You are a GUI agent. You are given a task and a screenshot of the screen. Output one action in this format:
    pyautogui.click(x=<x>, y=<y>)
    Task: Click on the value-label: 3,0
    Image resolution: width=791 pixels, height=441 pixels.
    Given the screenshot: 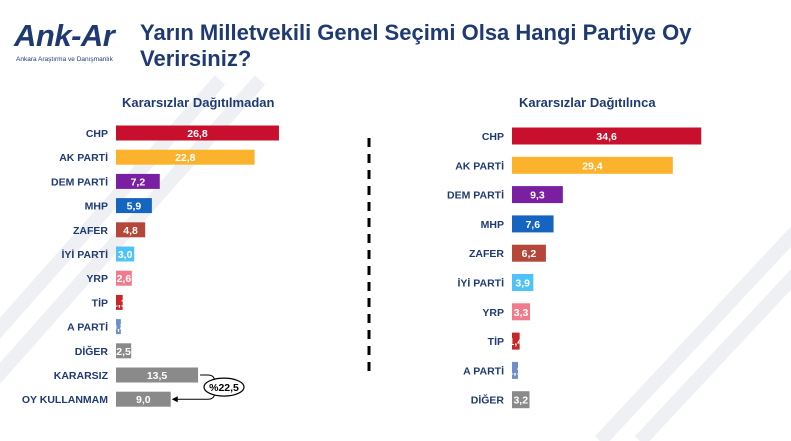 What is the action you would take?
    pyautogui.click(x=125, y=255)
    